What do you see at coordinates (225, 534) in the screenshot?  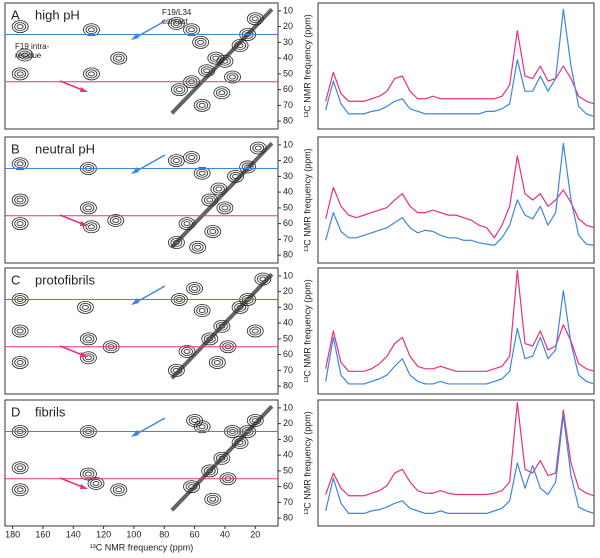 I see `x-tick-label: 40` at bounding box center [225, 534].